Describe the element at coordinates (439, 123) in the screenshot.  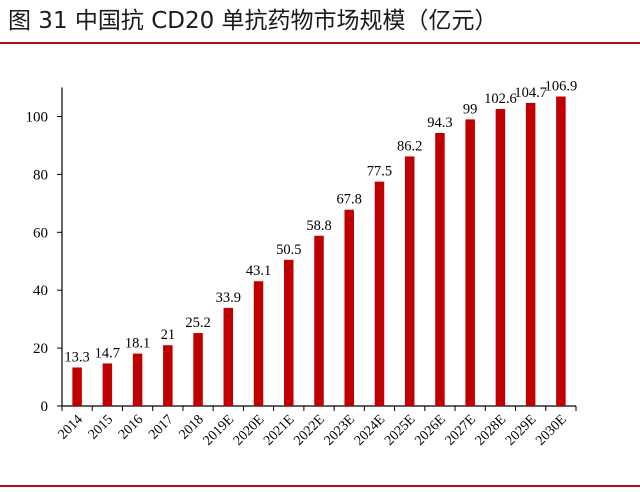
I see `data-label: 94.3` at that location.